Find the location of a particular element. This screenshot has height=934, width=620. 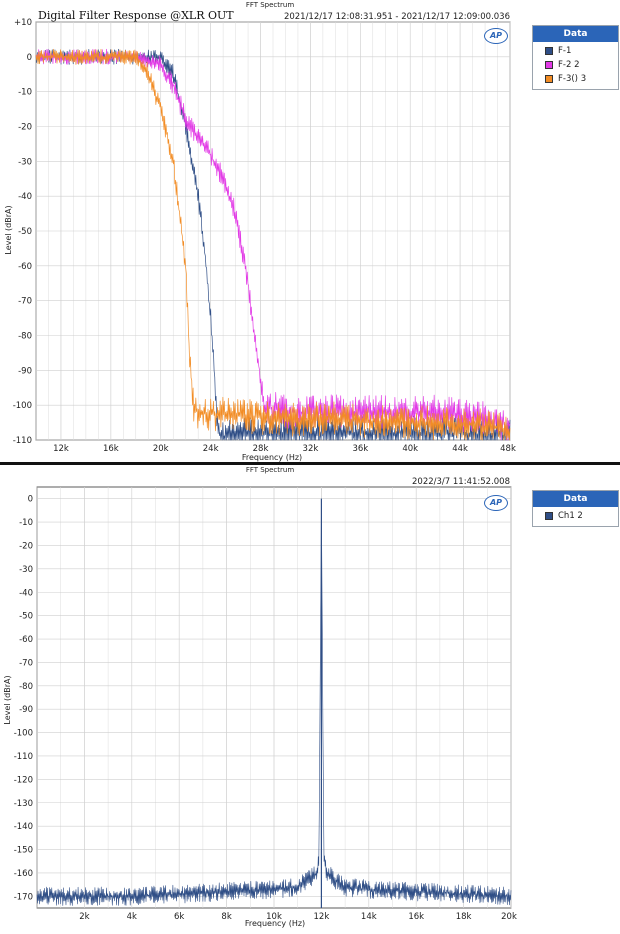

top-y-tick-label: 0 is located at coordinates (29, 58).